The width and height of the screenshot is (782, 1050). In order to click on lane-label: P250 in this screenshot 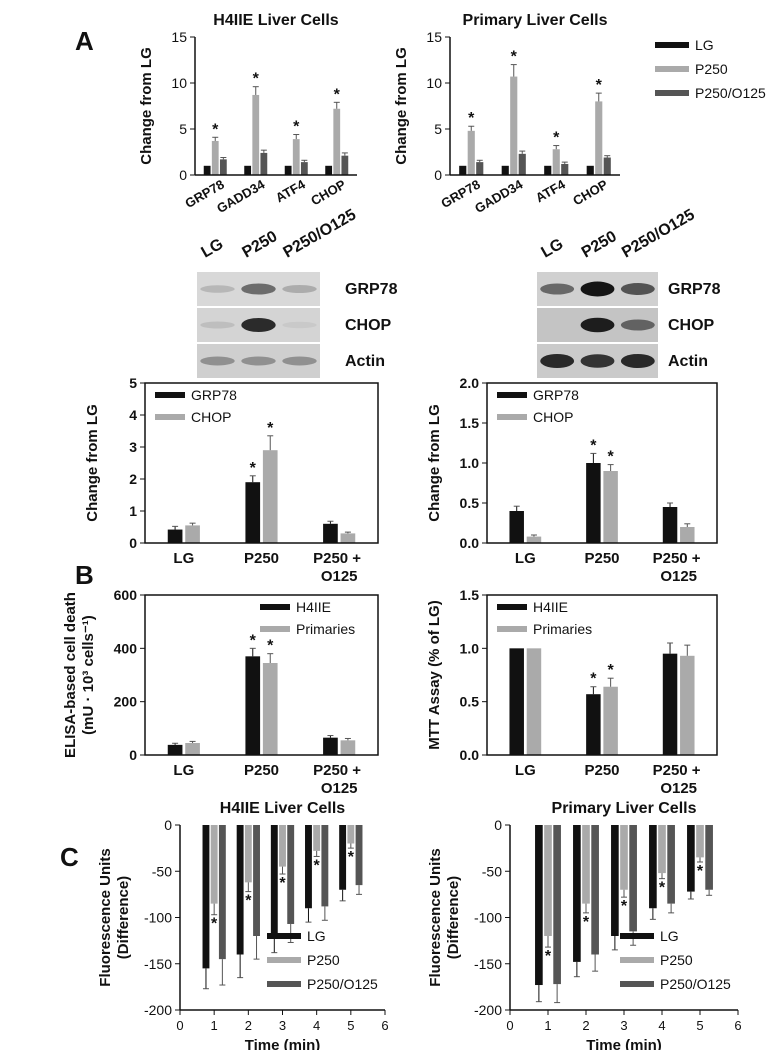, I will do `click(599, 244)`.